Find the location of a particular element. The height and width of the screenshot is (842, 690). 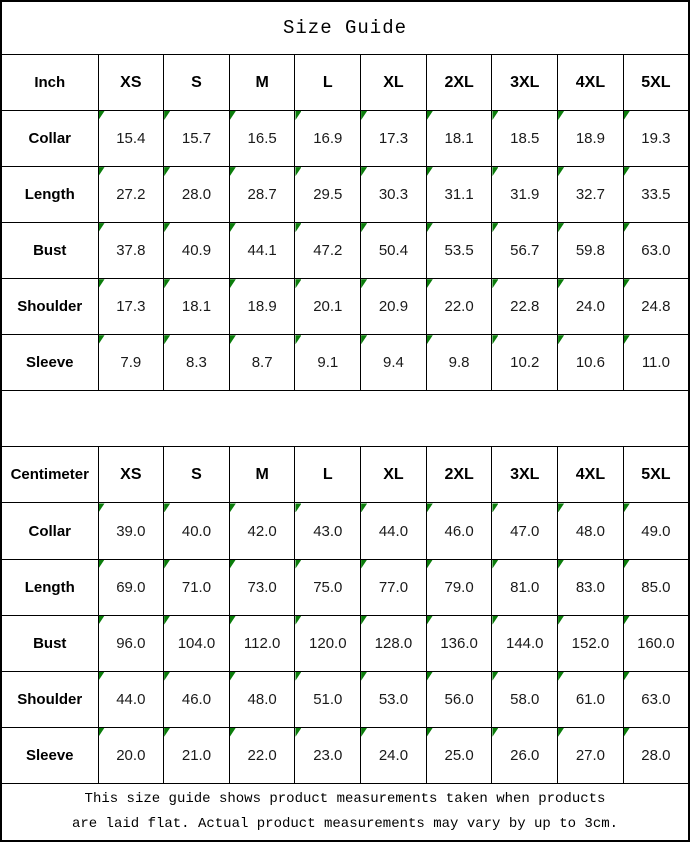

measurement-value: 23.0 is located at coordinates (328, 755).